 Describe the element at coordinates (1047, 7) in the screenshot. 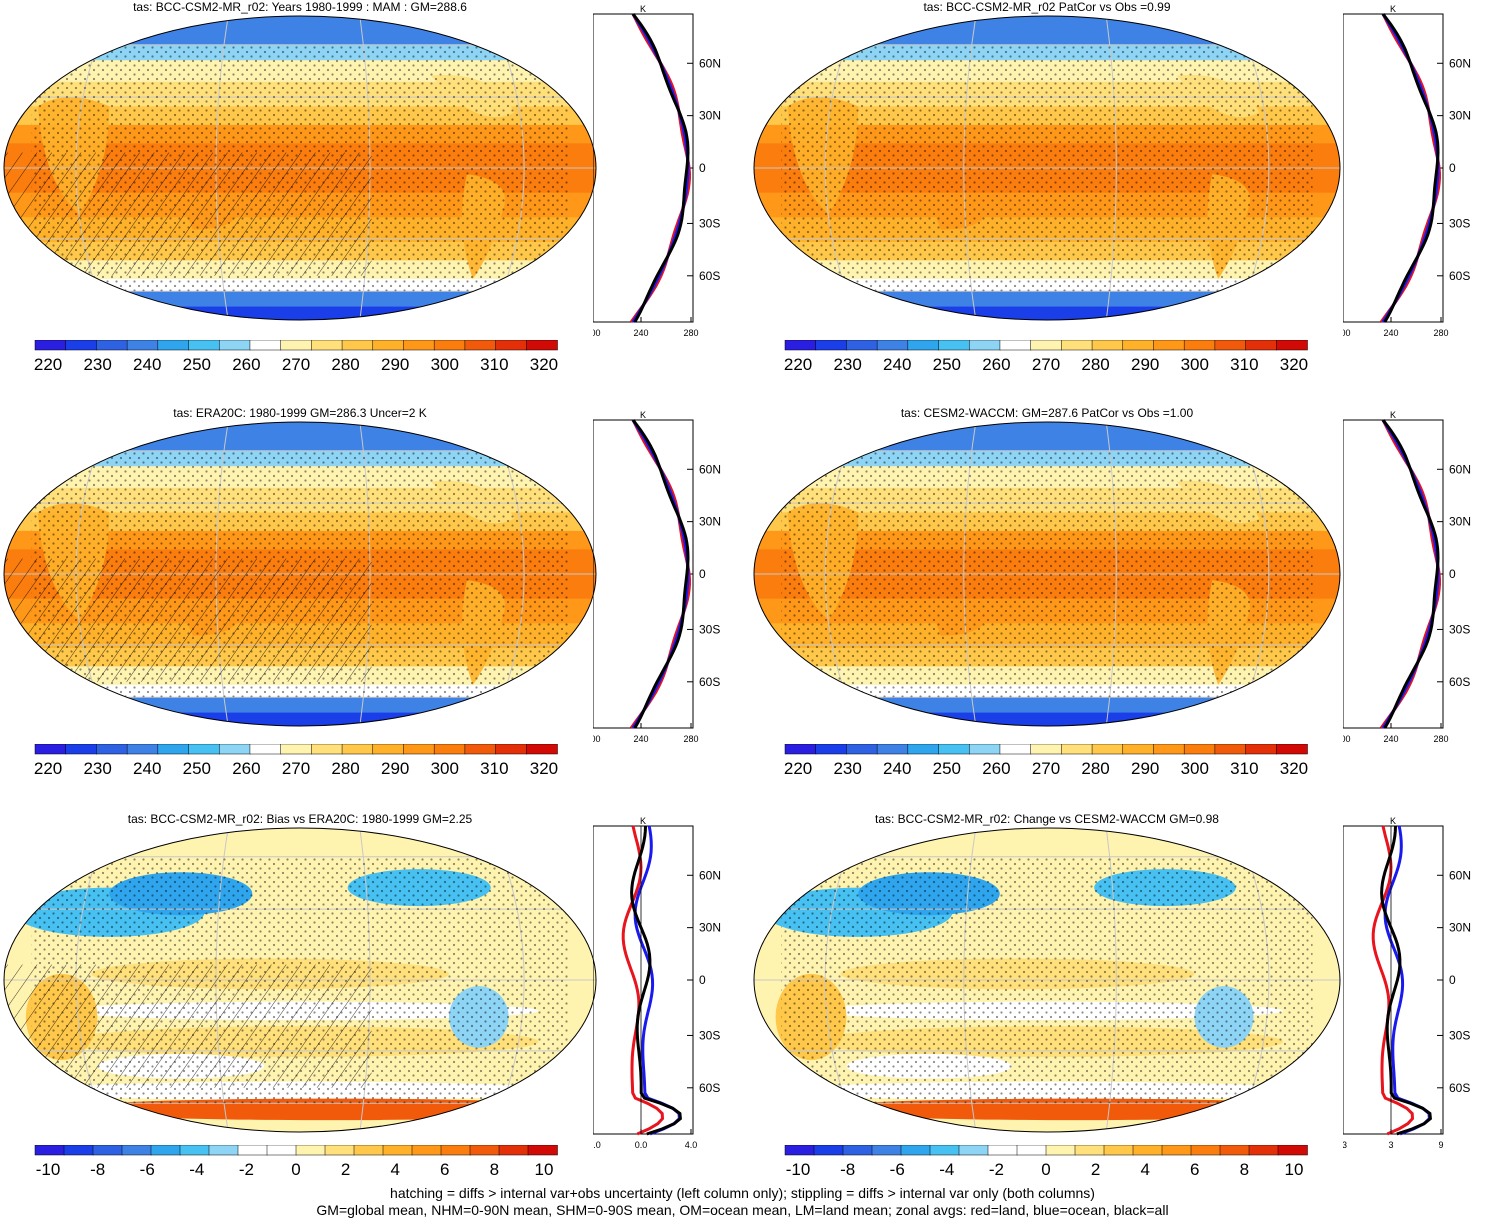

I see `panel-title: tas: BCC-CSM2-MR_r02 PatCor vs Obs =0.99` at that location.